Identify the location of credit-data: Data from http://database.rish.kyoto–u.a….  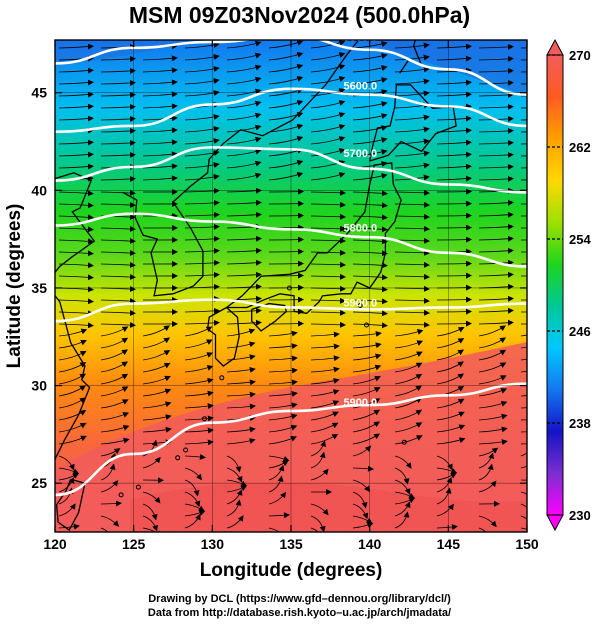
(299, 613).